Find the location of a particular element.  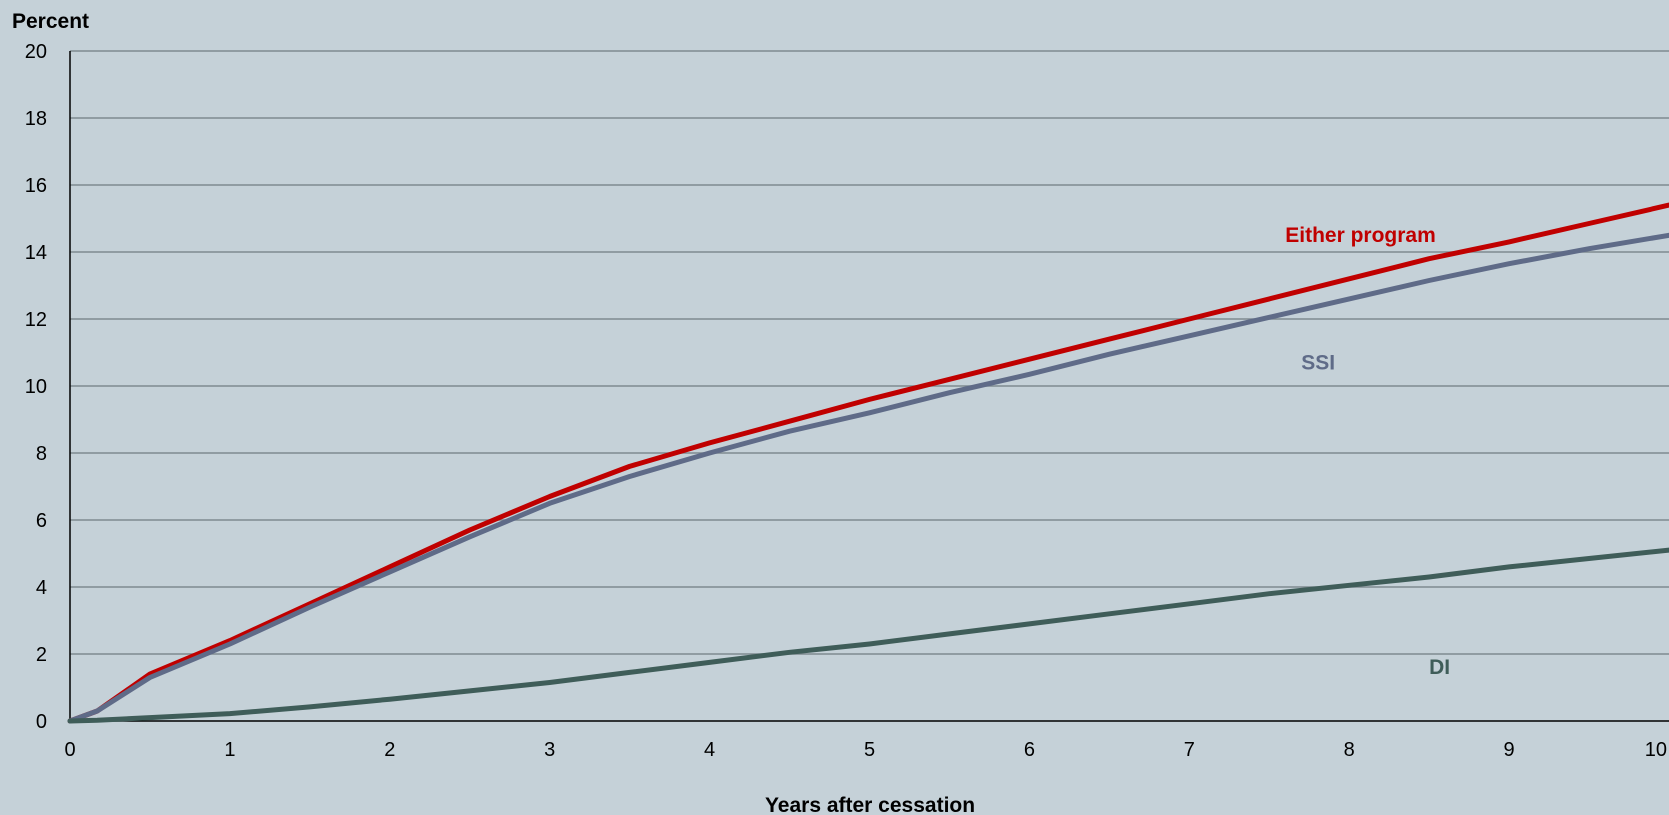

y-tick-label-4: 4 is located at coordinates (41, 588).